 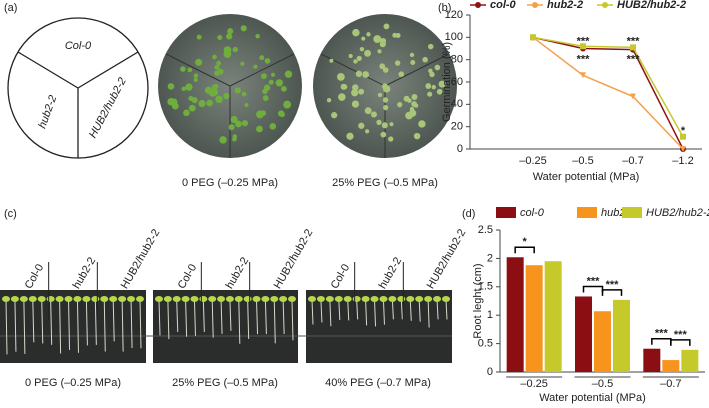 I want to click on x-tick-label: –0.25, so click(x=534, y=384).